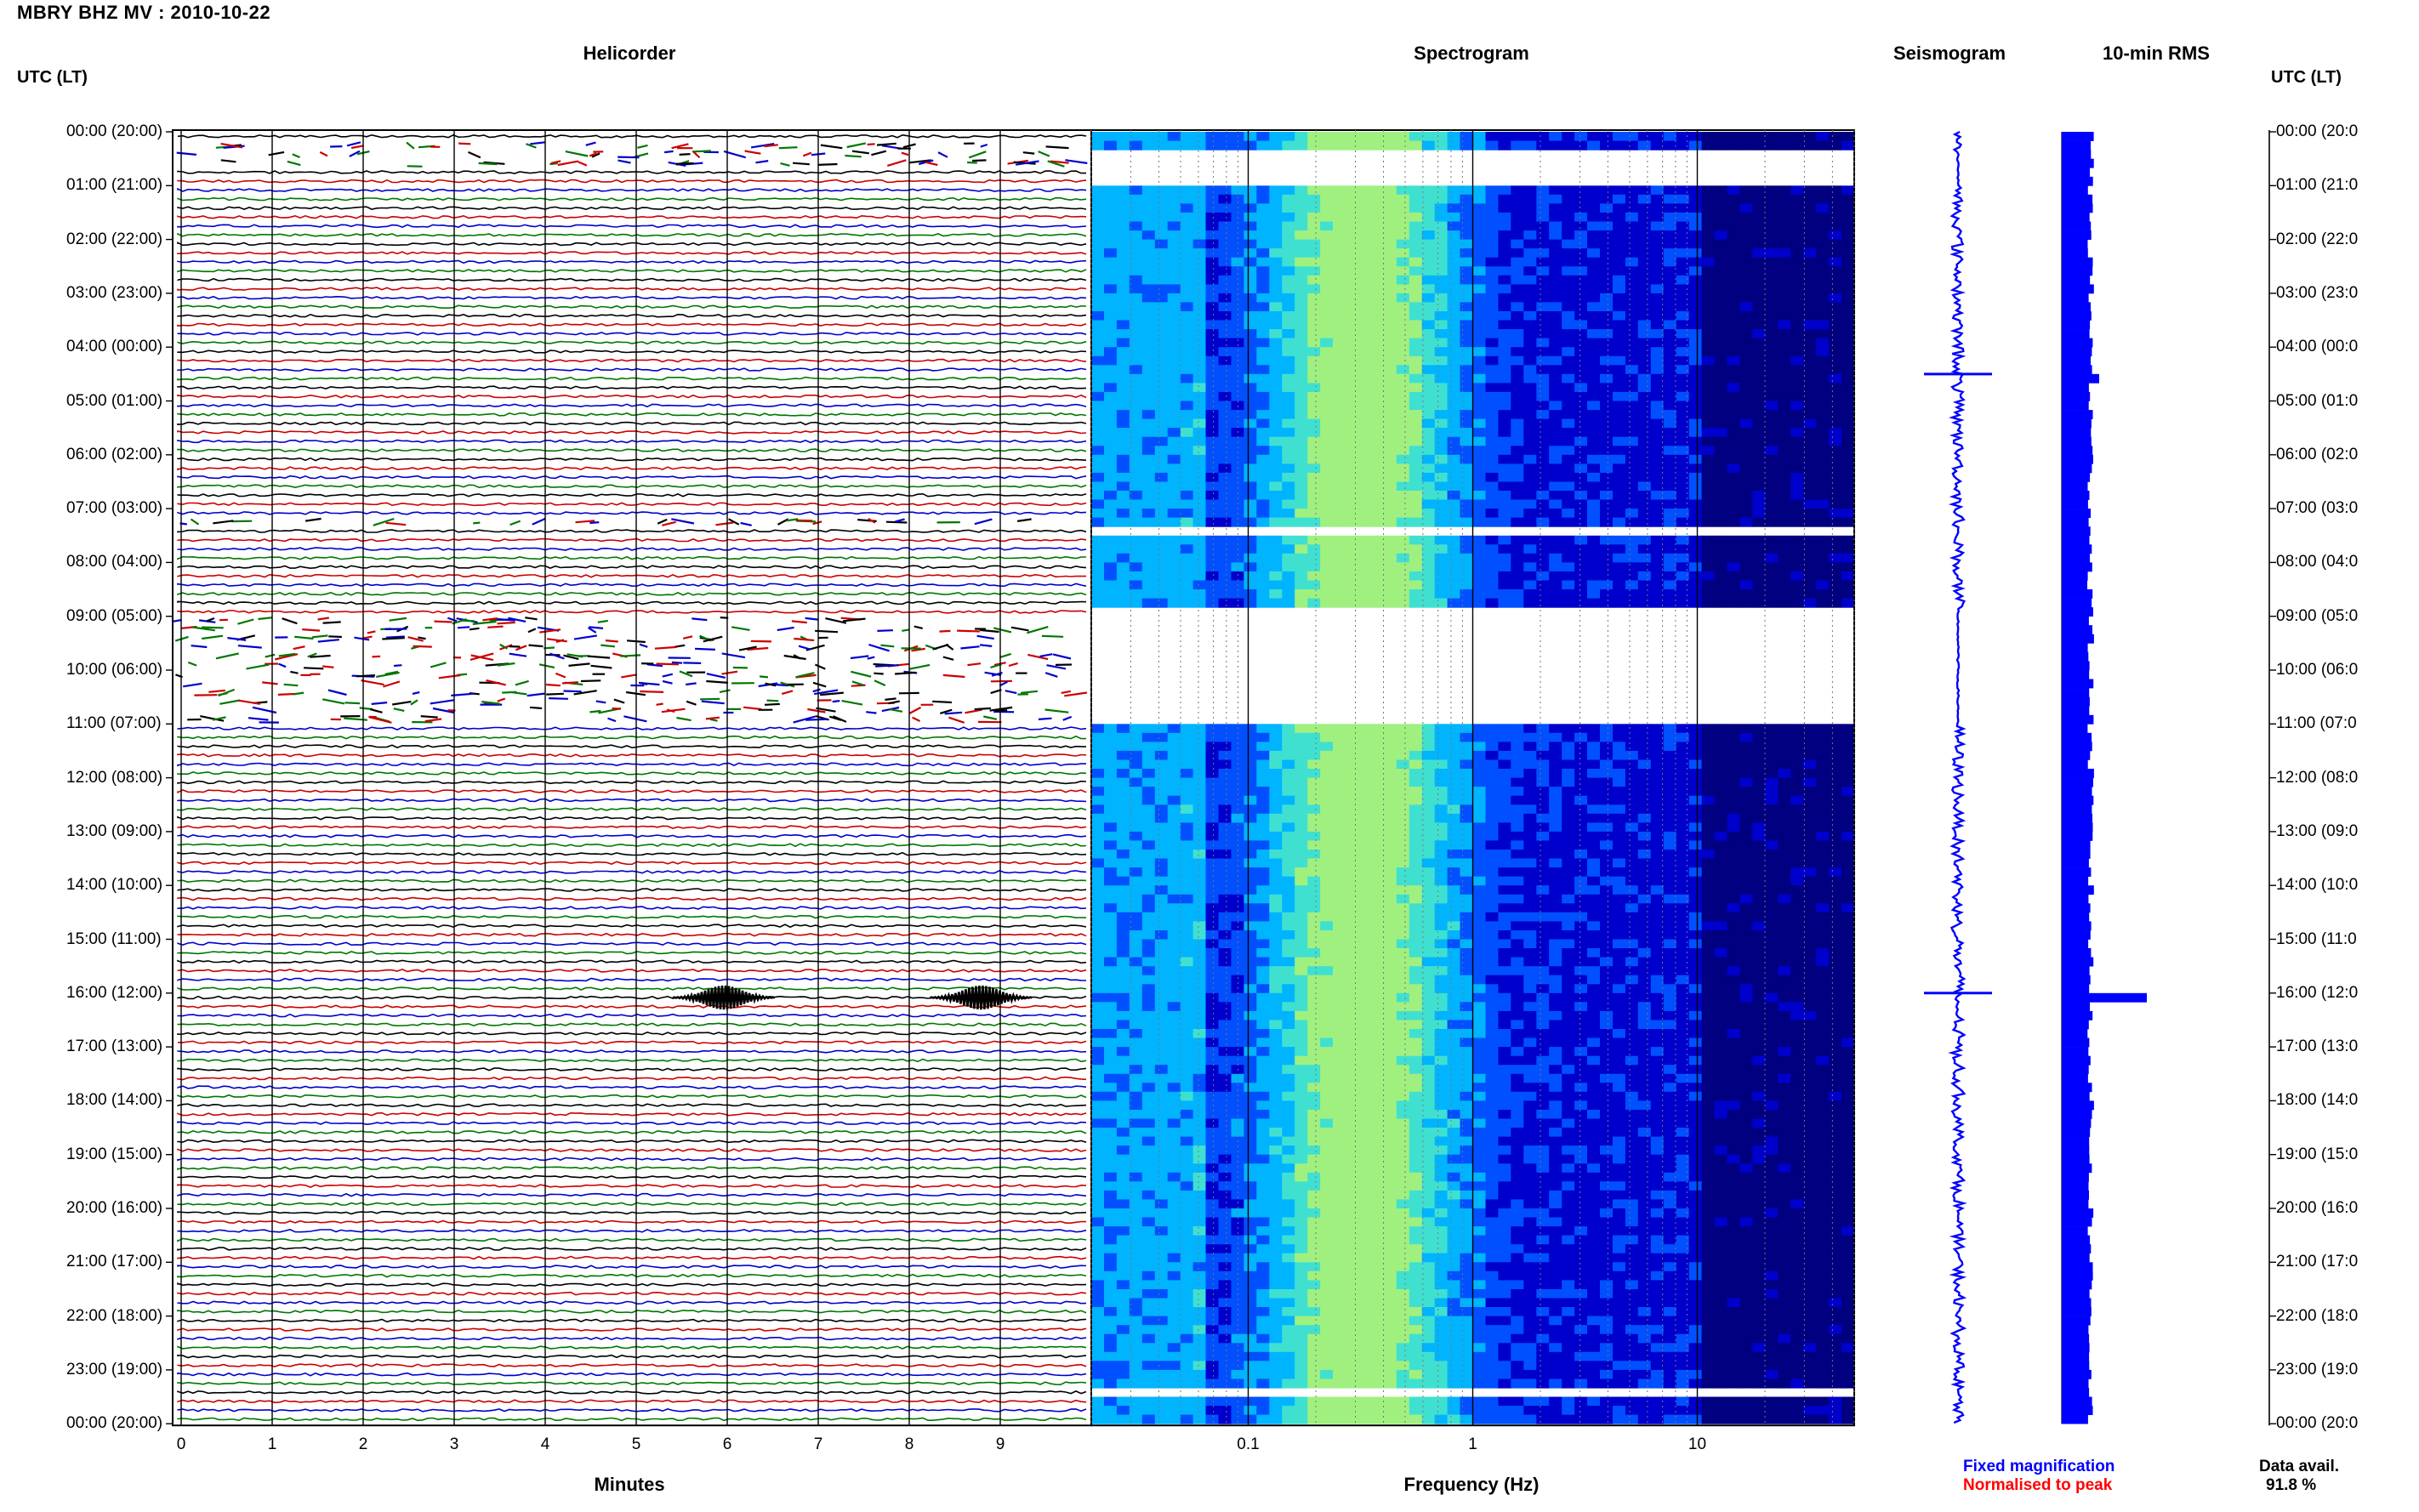  Describe the element at coordinates (114, 508) in the screenshot. I see `time-label-left: 07:00 (03:00)` at that location.